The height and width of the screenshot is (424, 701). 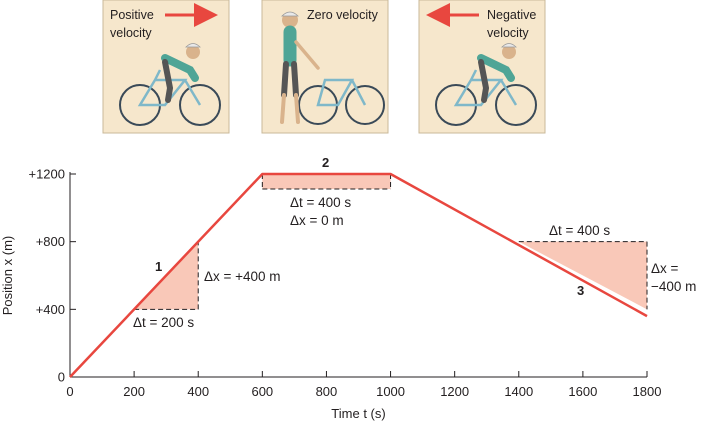 I want to click on segment-label-3: 3, so click(x=580, y=290).